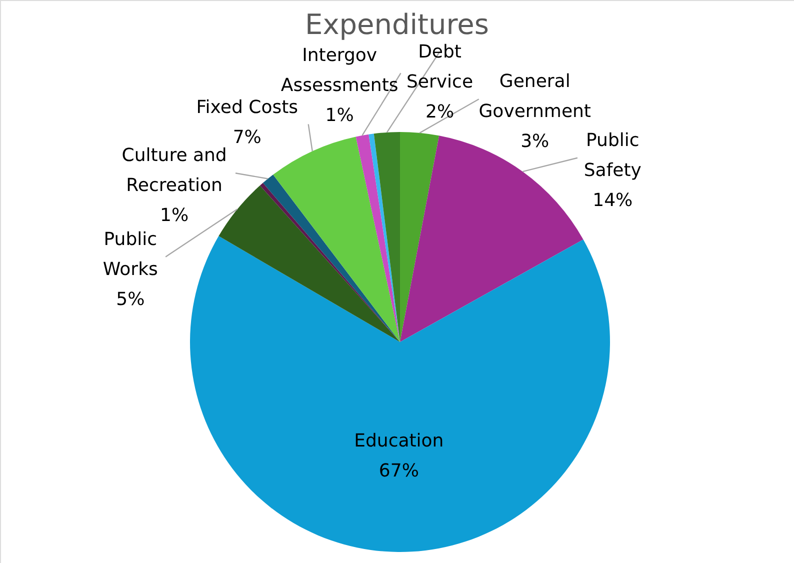  What do you see at coordinates (439, 112) in the screenshot?
I see `data-label: 2%` at bounding box center [439, 112].